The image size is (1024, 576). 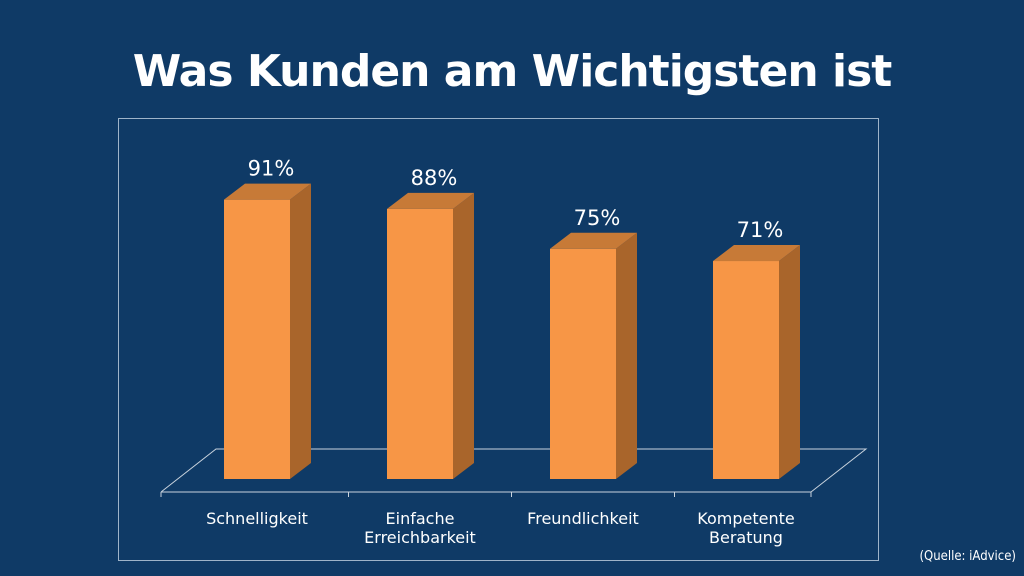 What do you see at coordinates (434, 178) in the screenshot?
I see `data-label: 88%` at bounding box center [434, 178].